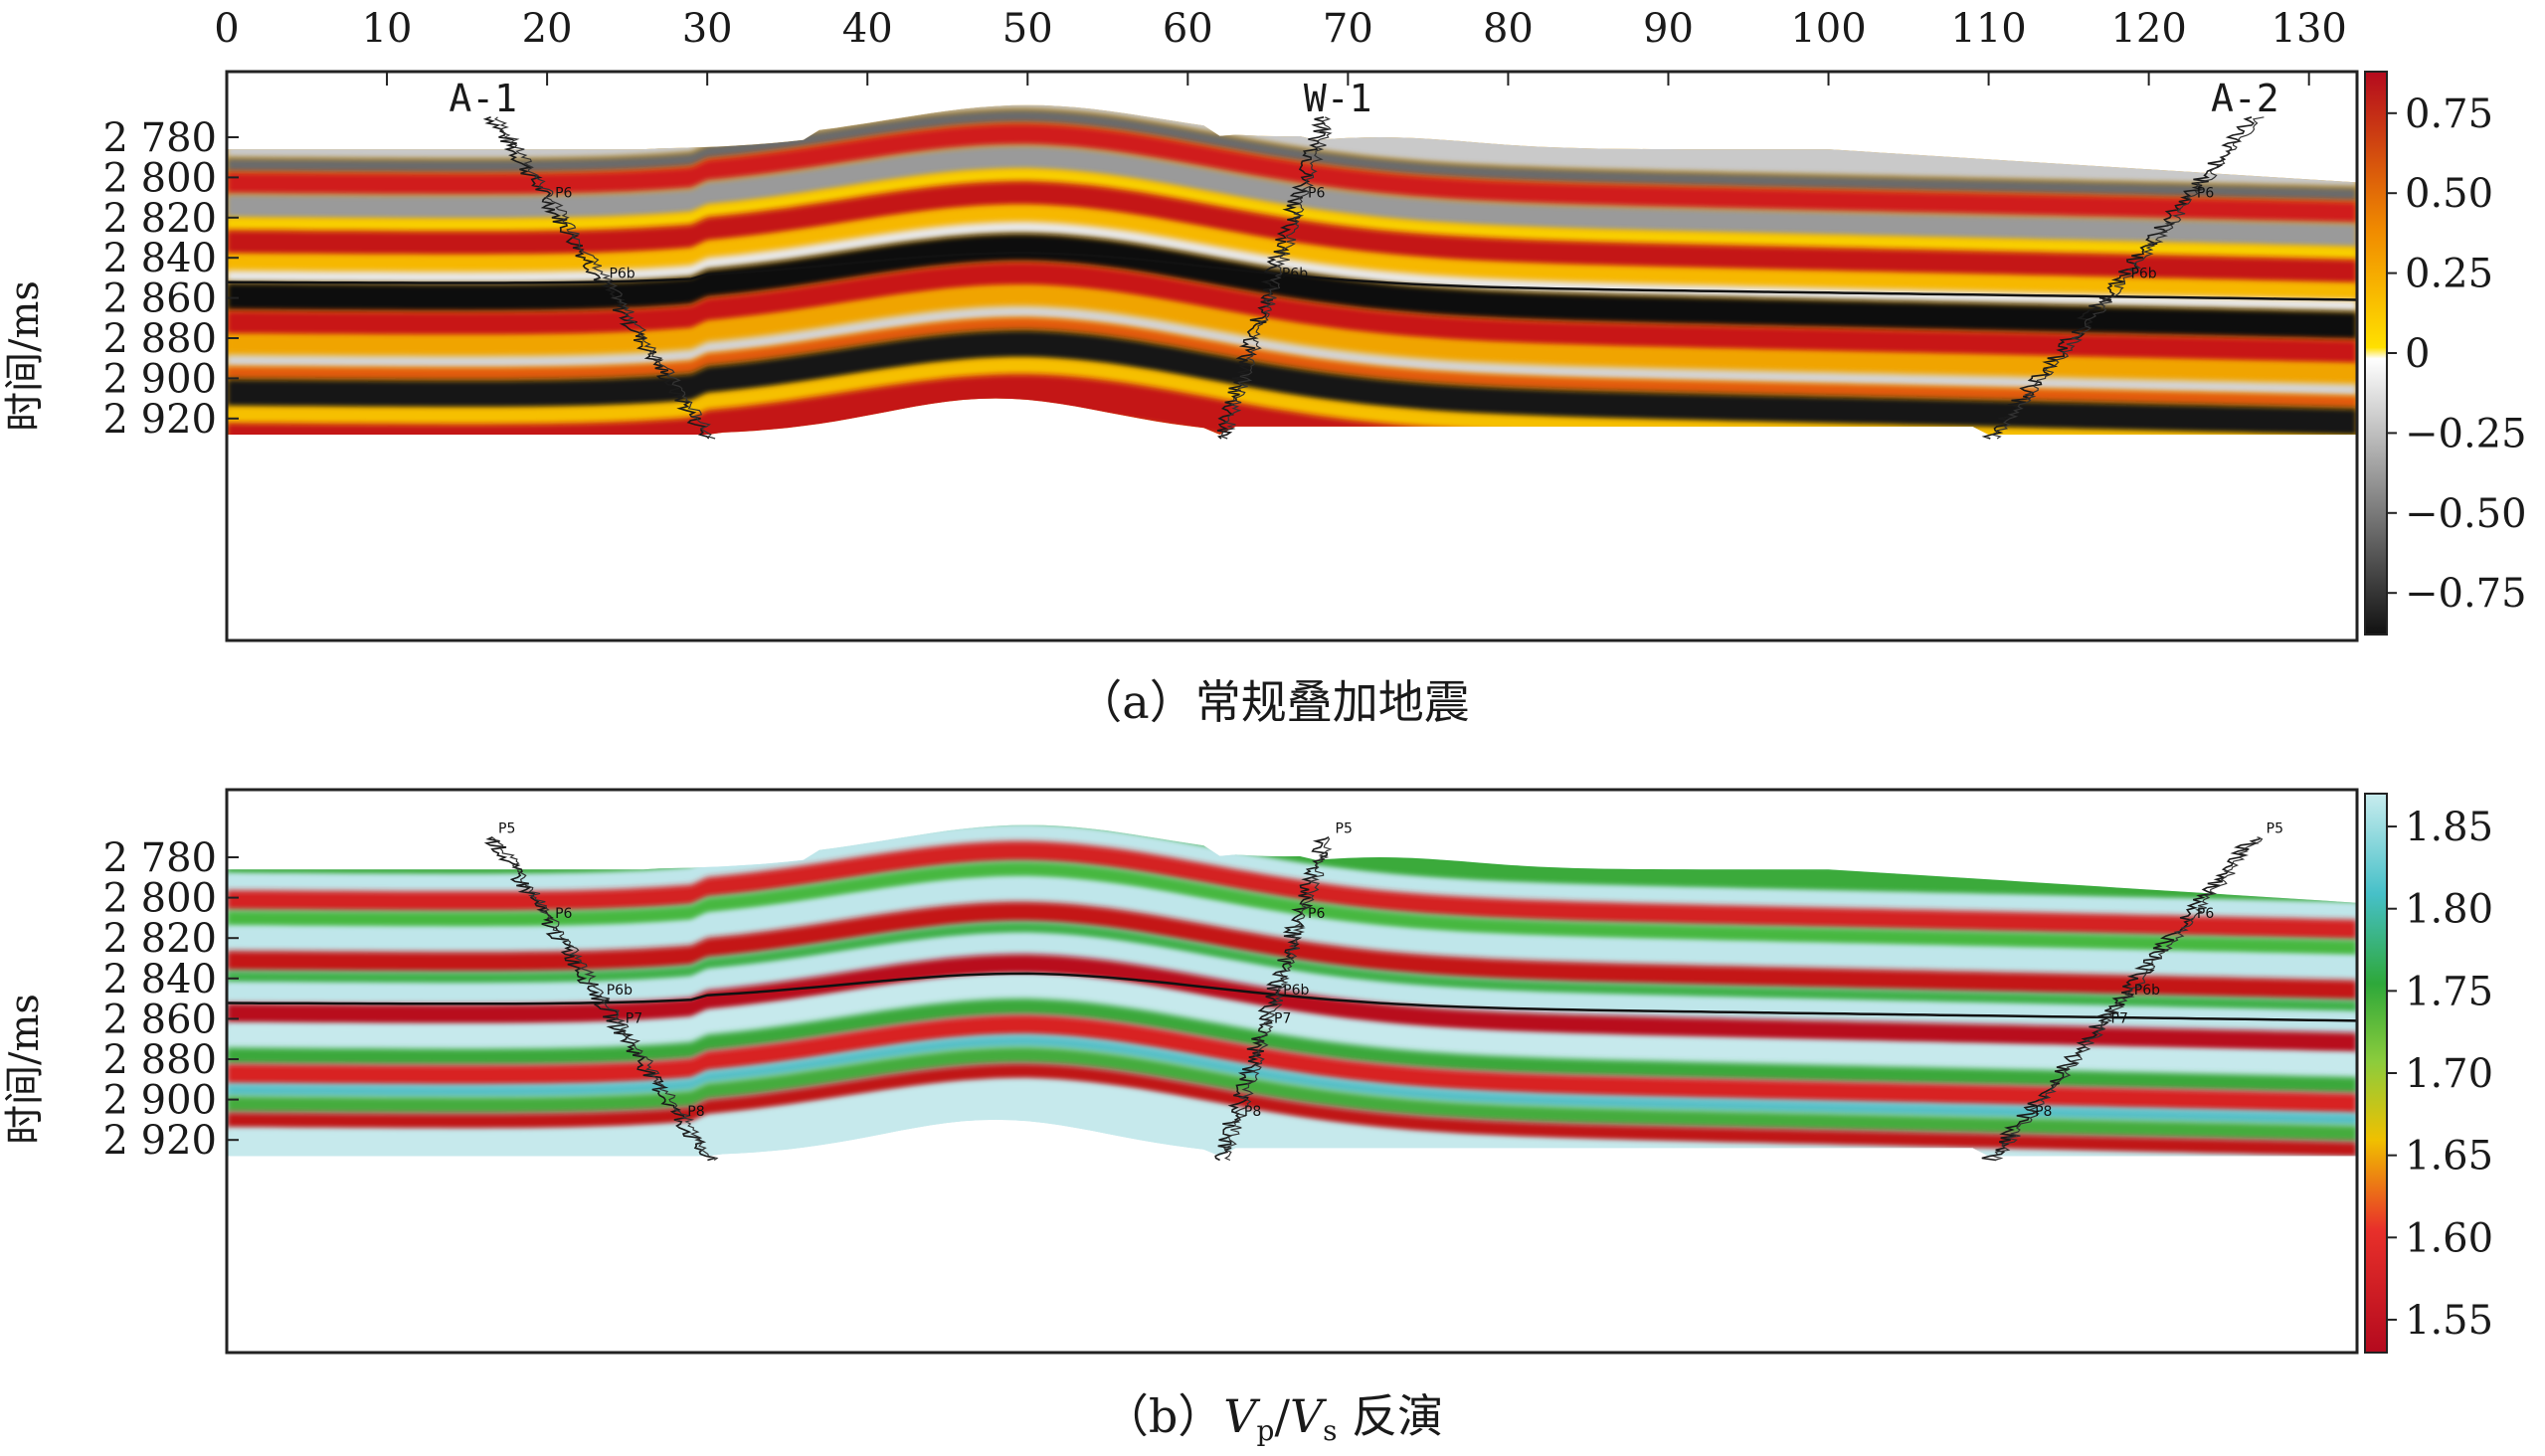  Describe the element at coordinates (387, 29) in the screenshot. I see `x-tick-label: 10` at that location.